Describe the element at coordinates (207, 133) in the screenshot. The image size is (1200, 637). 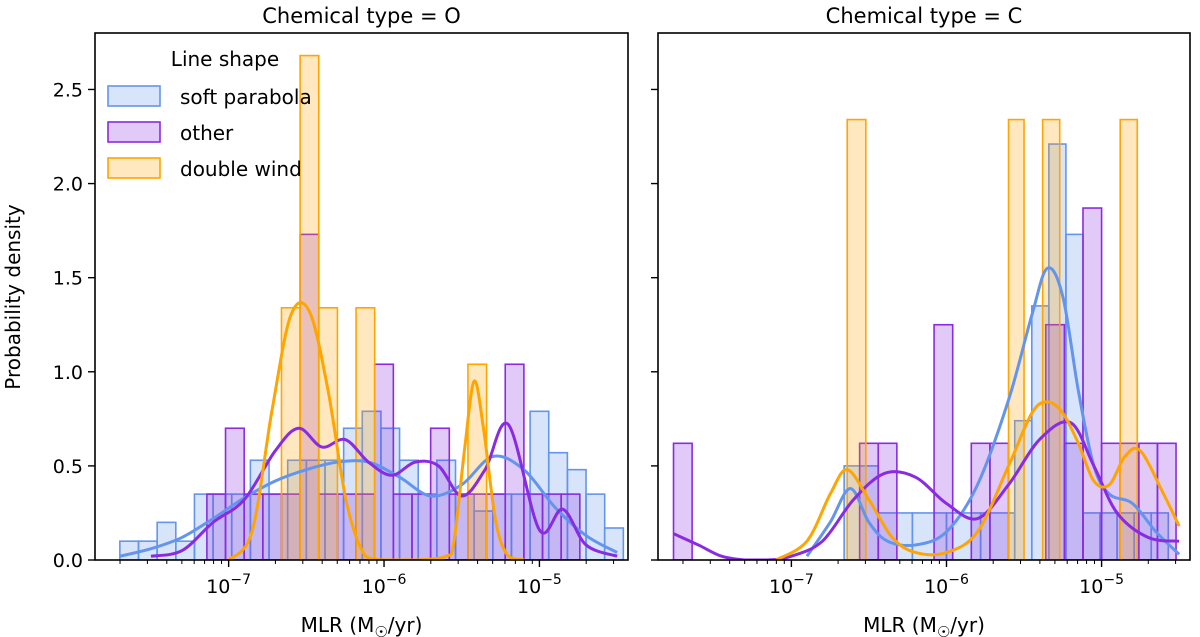
I see `legend-label: other` at that location.